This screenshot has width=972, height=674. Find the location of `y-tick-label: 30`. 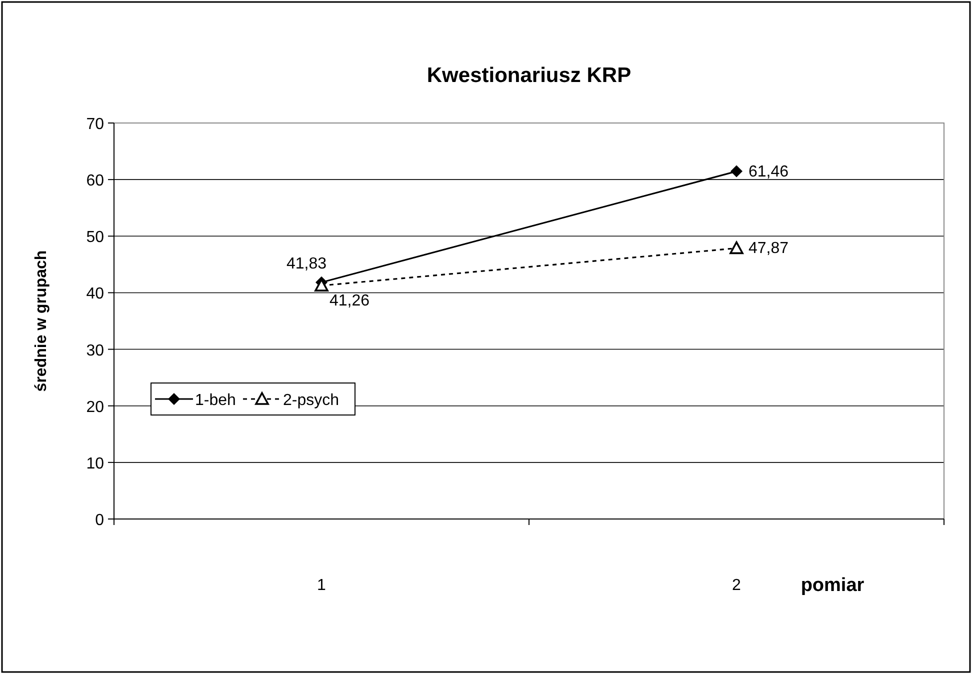

y-tick-label: 30 is located at coordinates (95, 351).